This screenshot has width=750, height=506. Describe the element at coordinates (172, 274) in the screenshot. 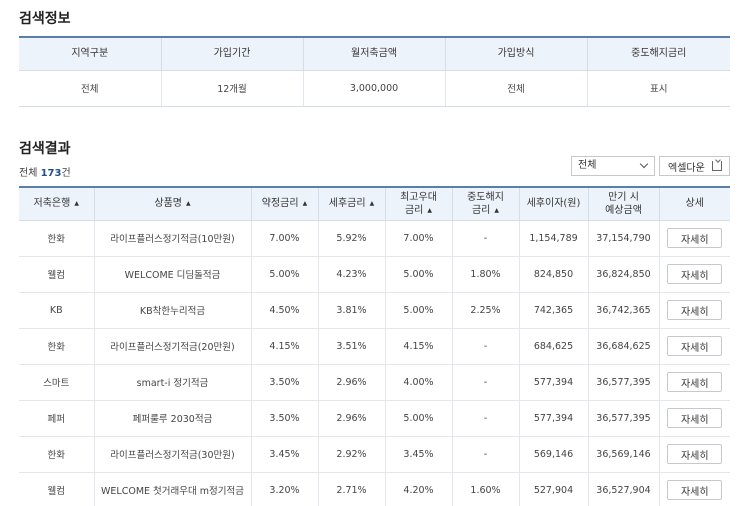

I see `cell-product: WELCOME 디딤돌적금` at that location.